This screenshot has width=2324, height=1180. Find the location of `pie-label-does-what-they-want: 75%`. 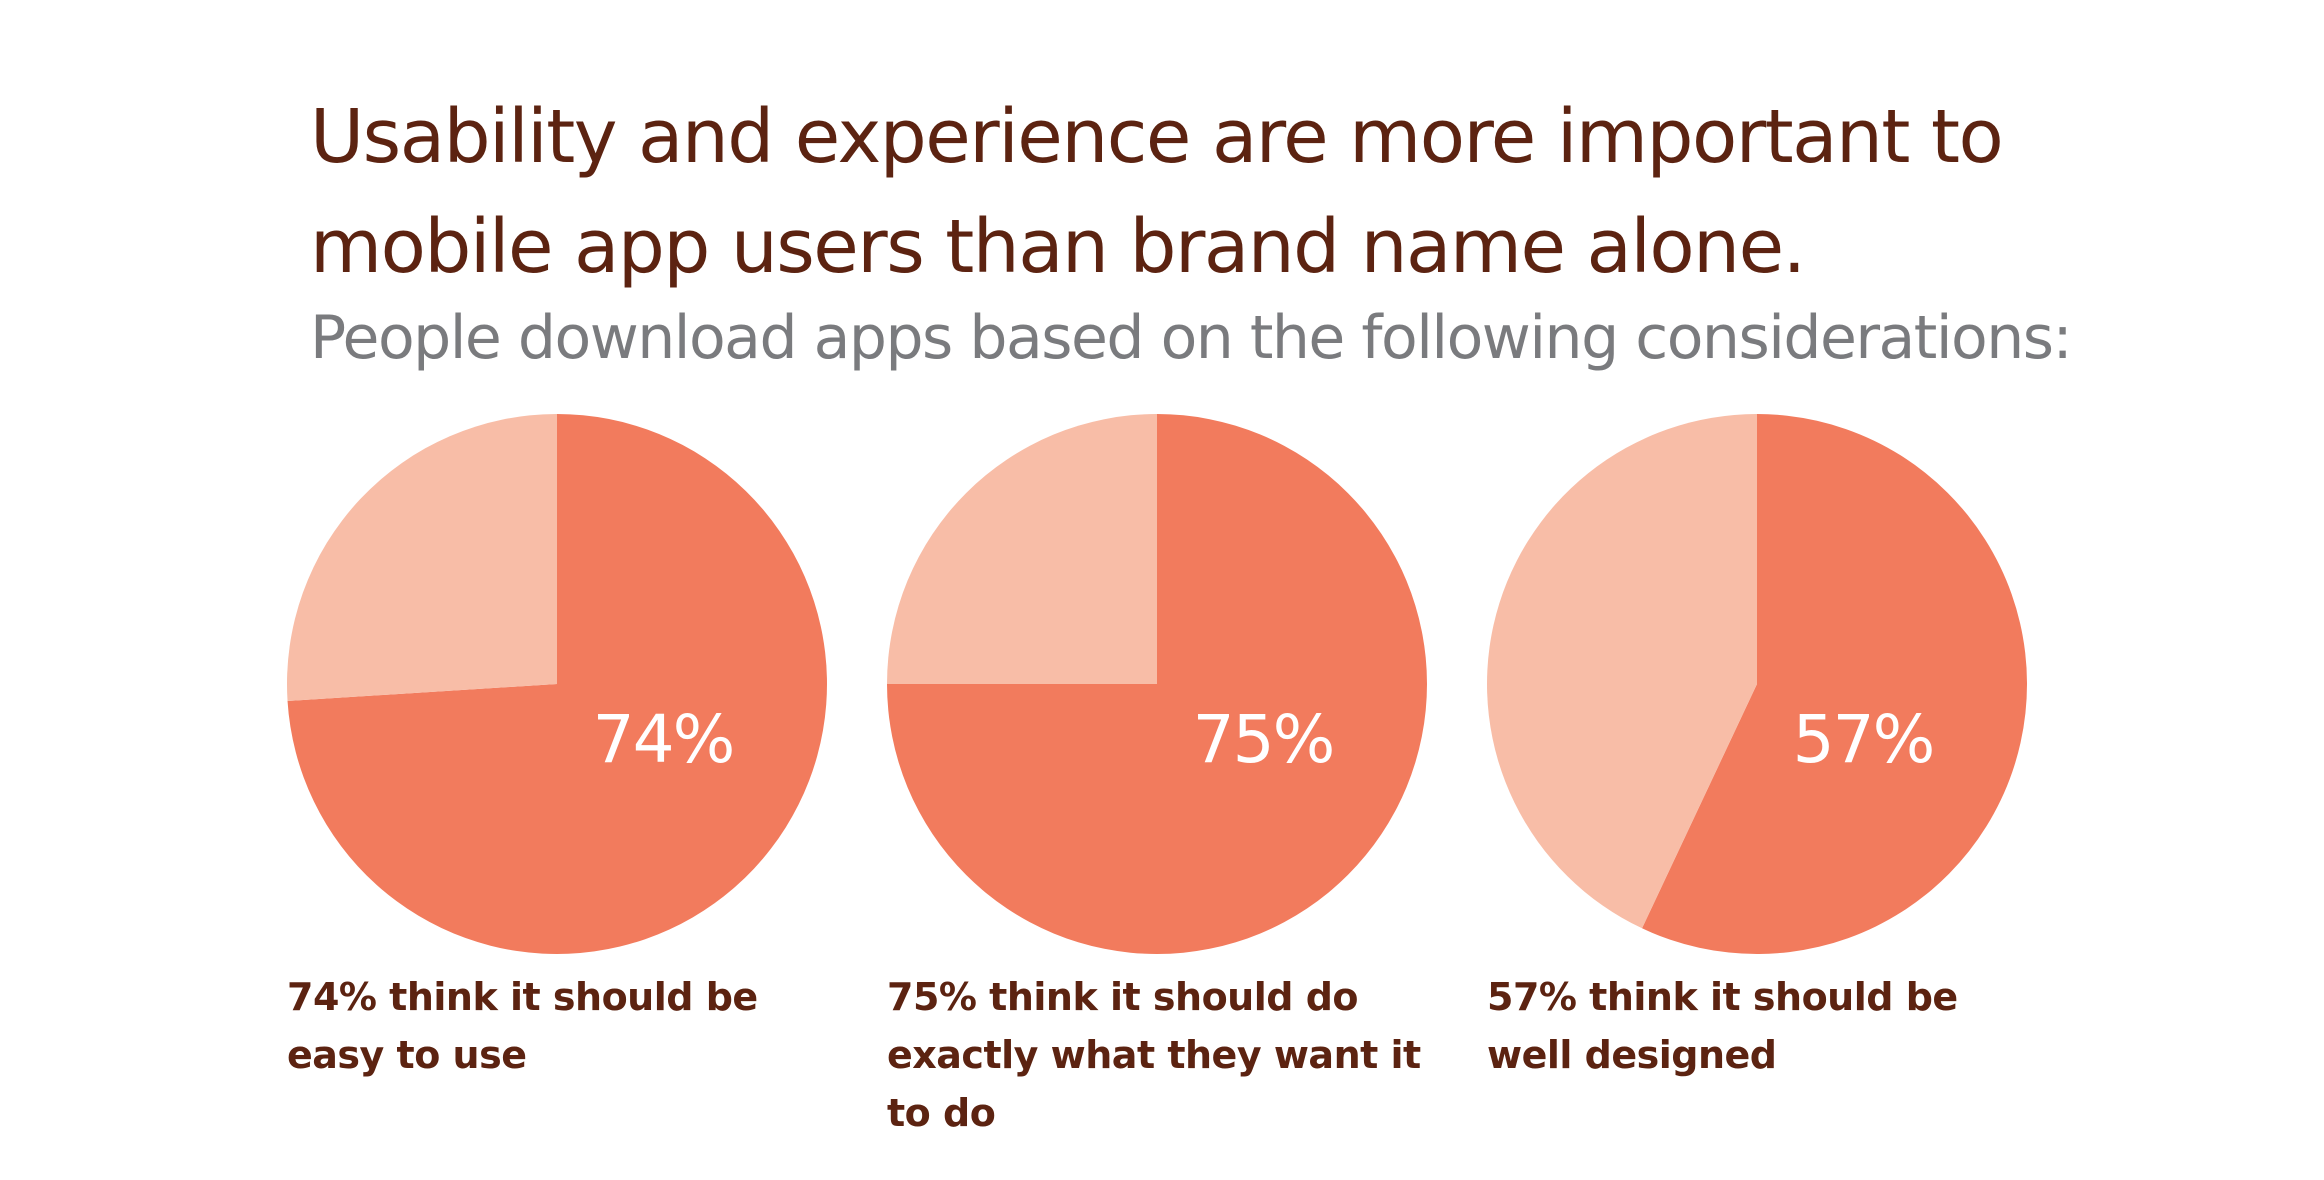

pie-label-does-what-they-want: 75% is located at coordinates (1263, 739).